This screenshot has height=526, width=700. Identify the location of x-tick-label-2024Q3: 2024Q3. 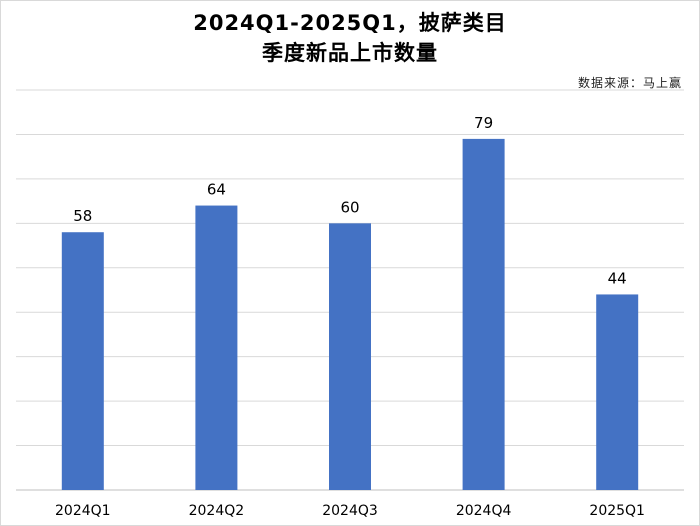
(350, 511).